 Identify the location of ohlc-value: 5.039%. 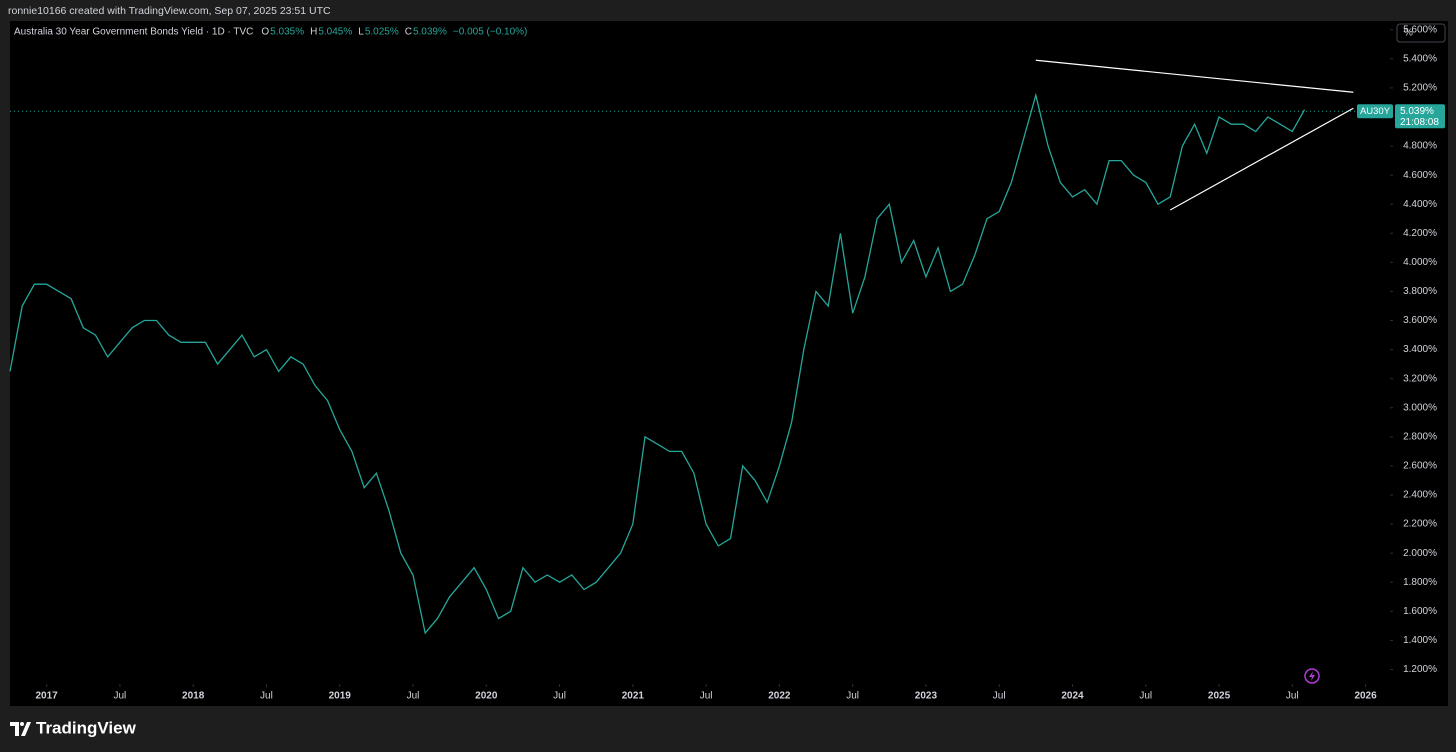
(430, 32).